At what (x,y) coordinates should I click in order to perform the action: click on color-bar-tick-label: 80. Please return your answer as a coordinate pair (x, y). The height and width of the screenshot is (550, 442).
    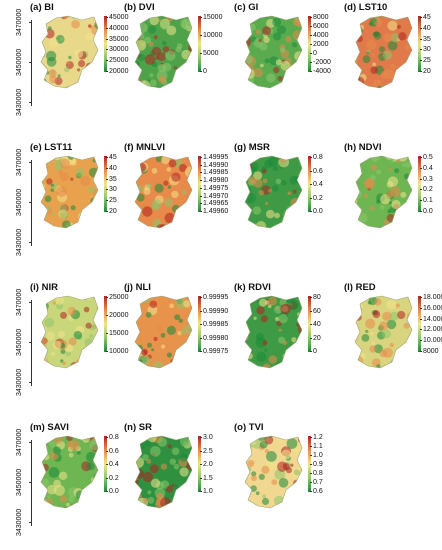
    Looking at the image, I should click on (315, 297).